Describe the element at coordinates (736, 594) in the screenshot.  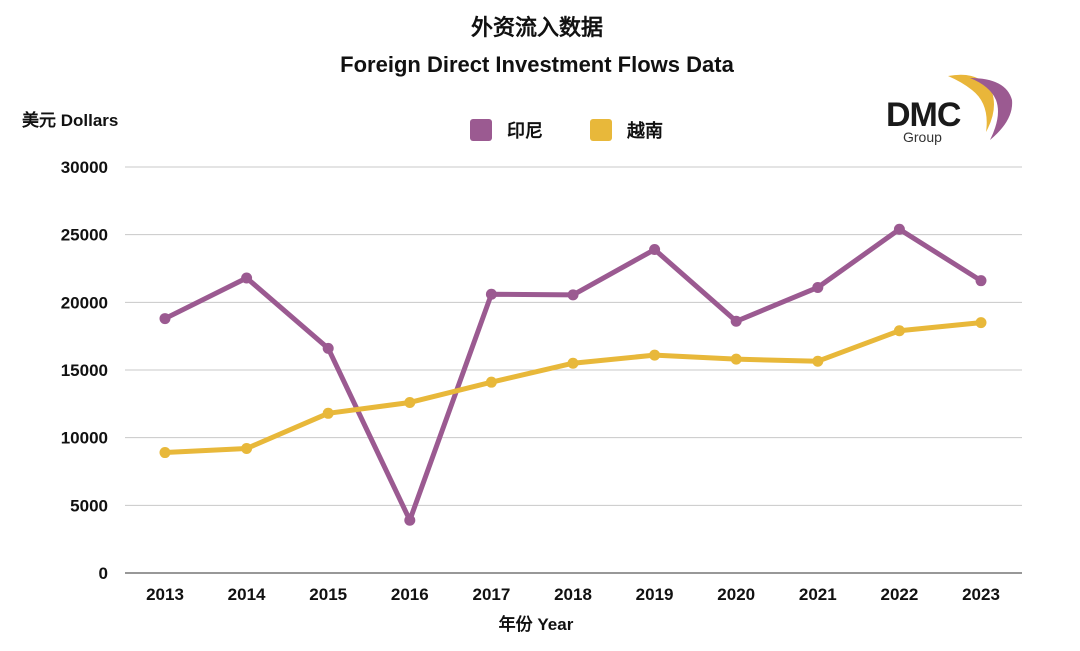
I see `x-tick-label: 2020` at that location.